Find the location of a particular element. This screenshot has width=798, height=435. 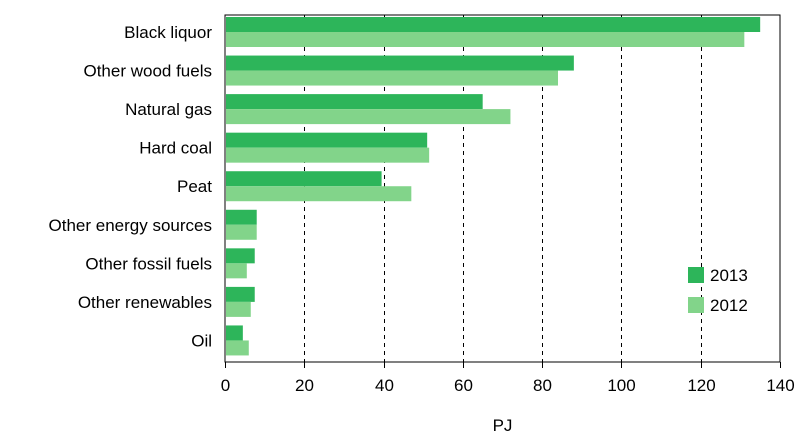

category-label: Other wood fuels is located at coordinates (147, 71).